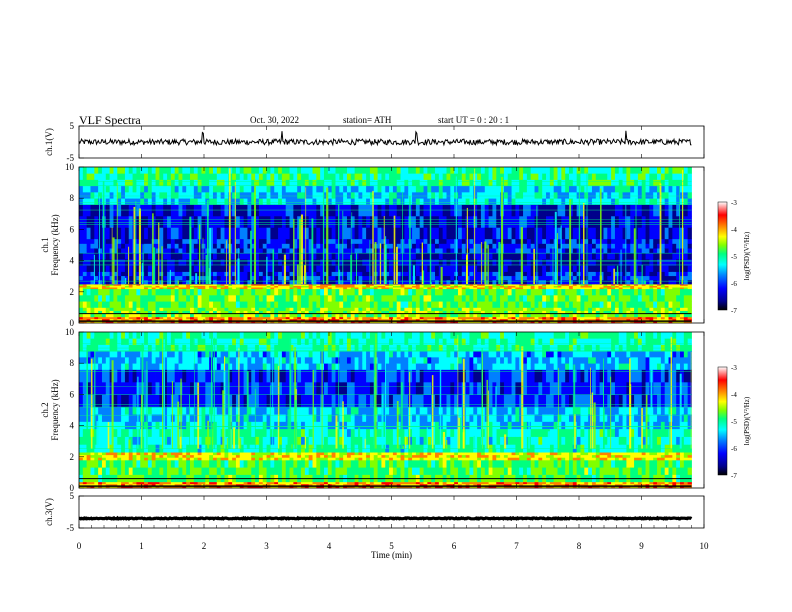  I want to click on ch1-waveform-ylabel: ch.1(V), so click(49, 142).